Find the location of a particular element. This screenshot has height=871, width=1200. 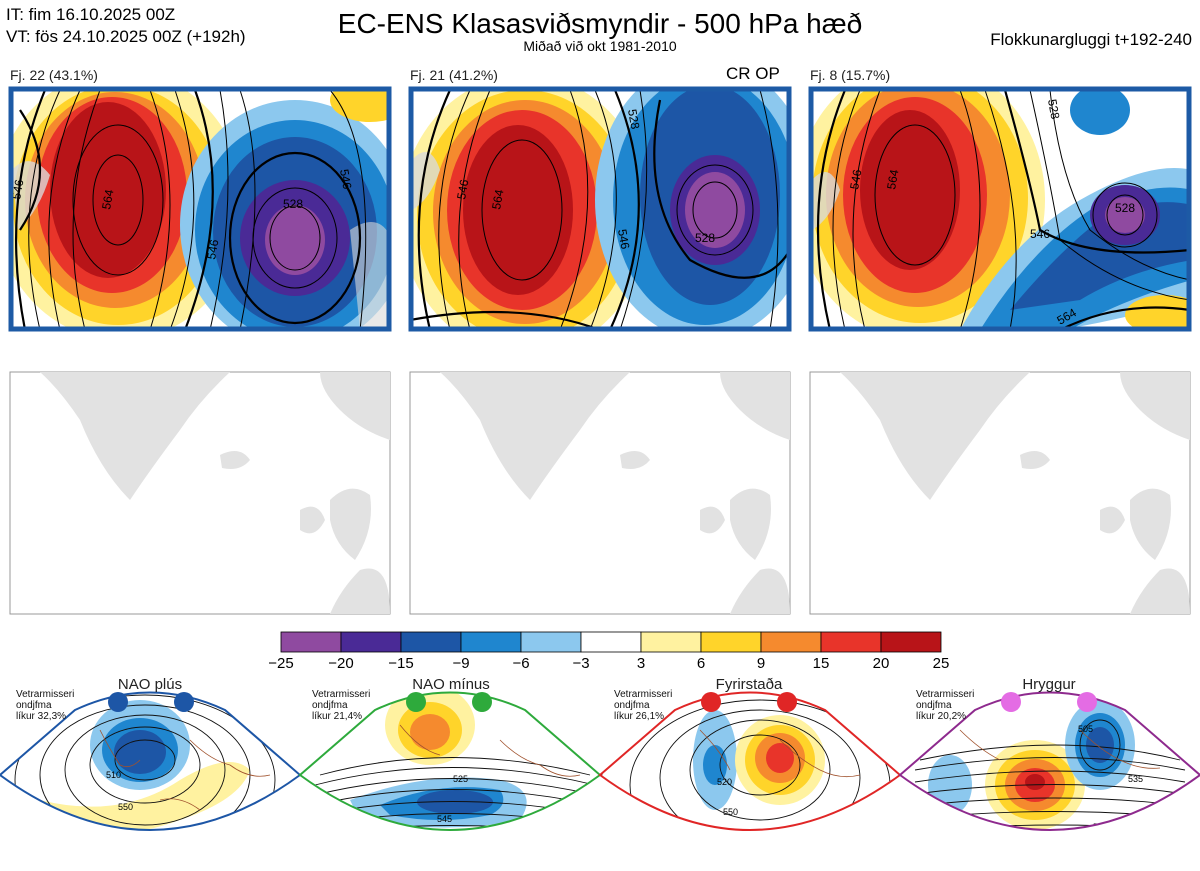

cluster-1-contour-label: 564 is located at coordinates (107, 199).